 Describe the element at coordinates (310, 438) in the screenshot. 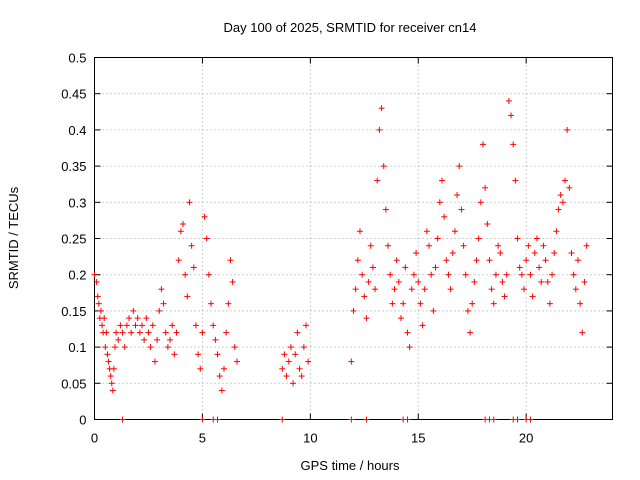

I see `x-tick-label: 10` at that location.